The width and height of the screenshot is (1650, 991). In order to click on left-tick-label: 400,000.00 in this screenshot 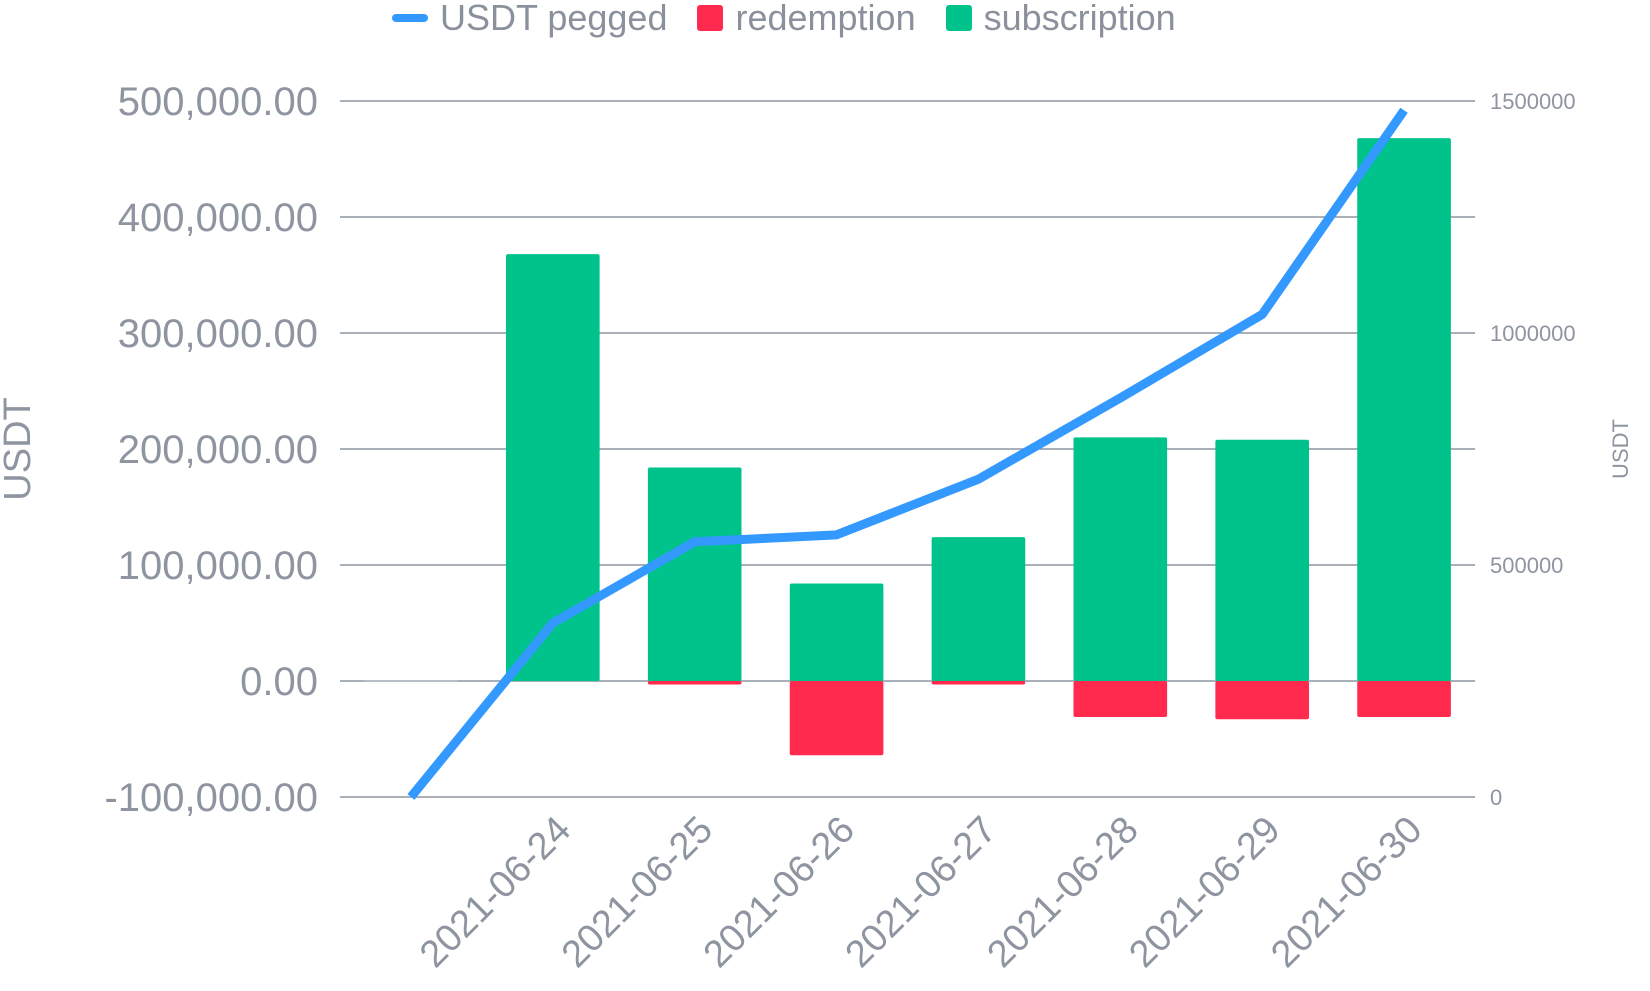, I will do `click(218, 218)`.